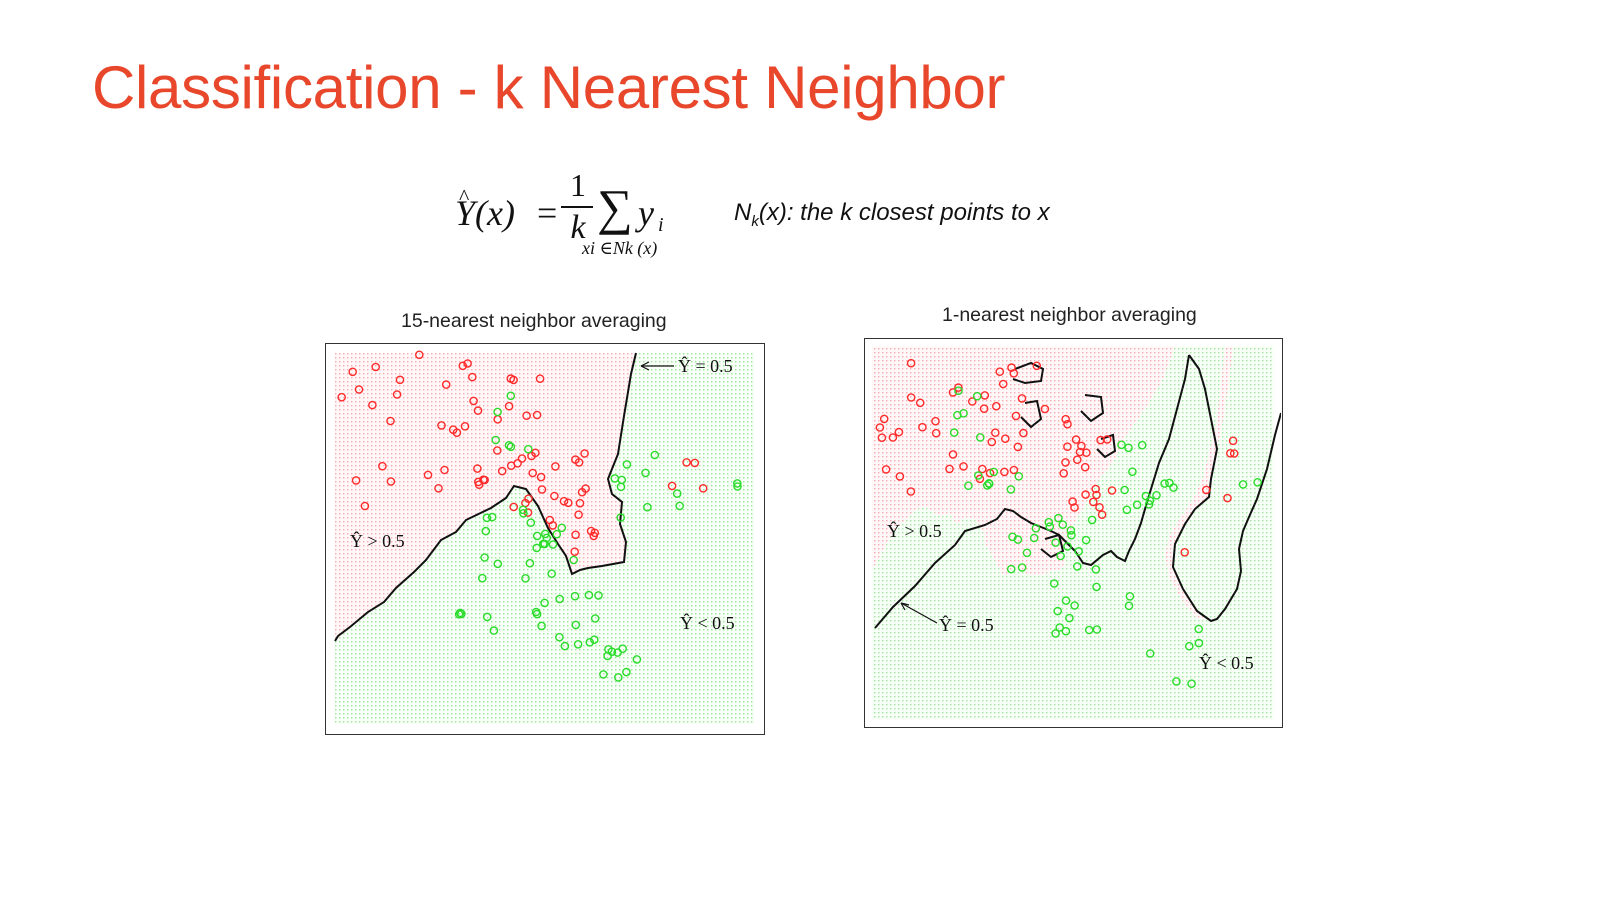 This screenshot has width=1600, height=900. Describe the element at coordinates (903, 606) in the screenshot. I see `label-pointer` at that location.